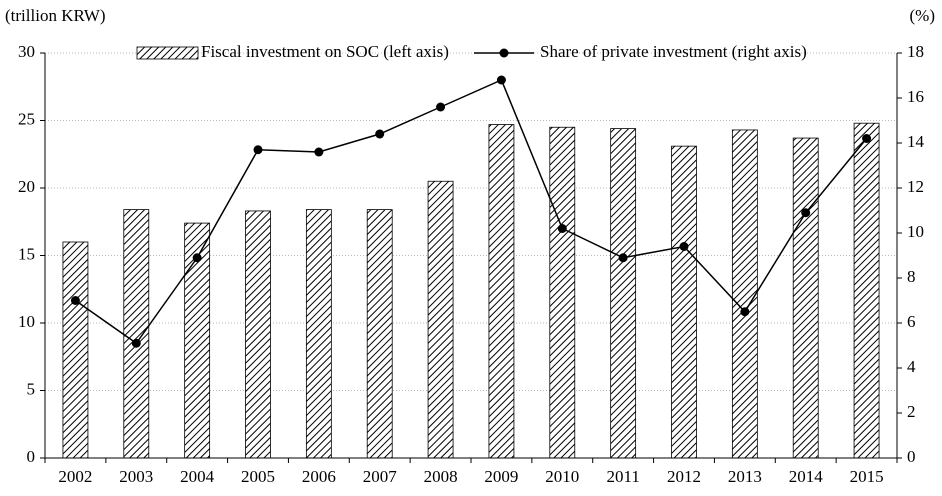 This screenshot has width=942, height=496. Describe the element at coordinates (380, 476) in the screenshot. I see `x-tick-label: 2007` at that location.